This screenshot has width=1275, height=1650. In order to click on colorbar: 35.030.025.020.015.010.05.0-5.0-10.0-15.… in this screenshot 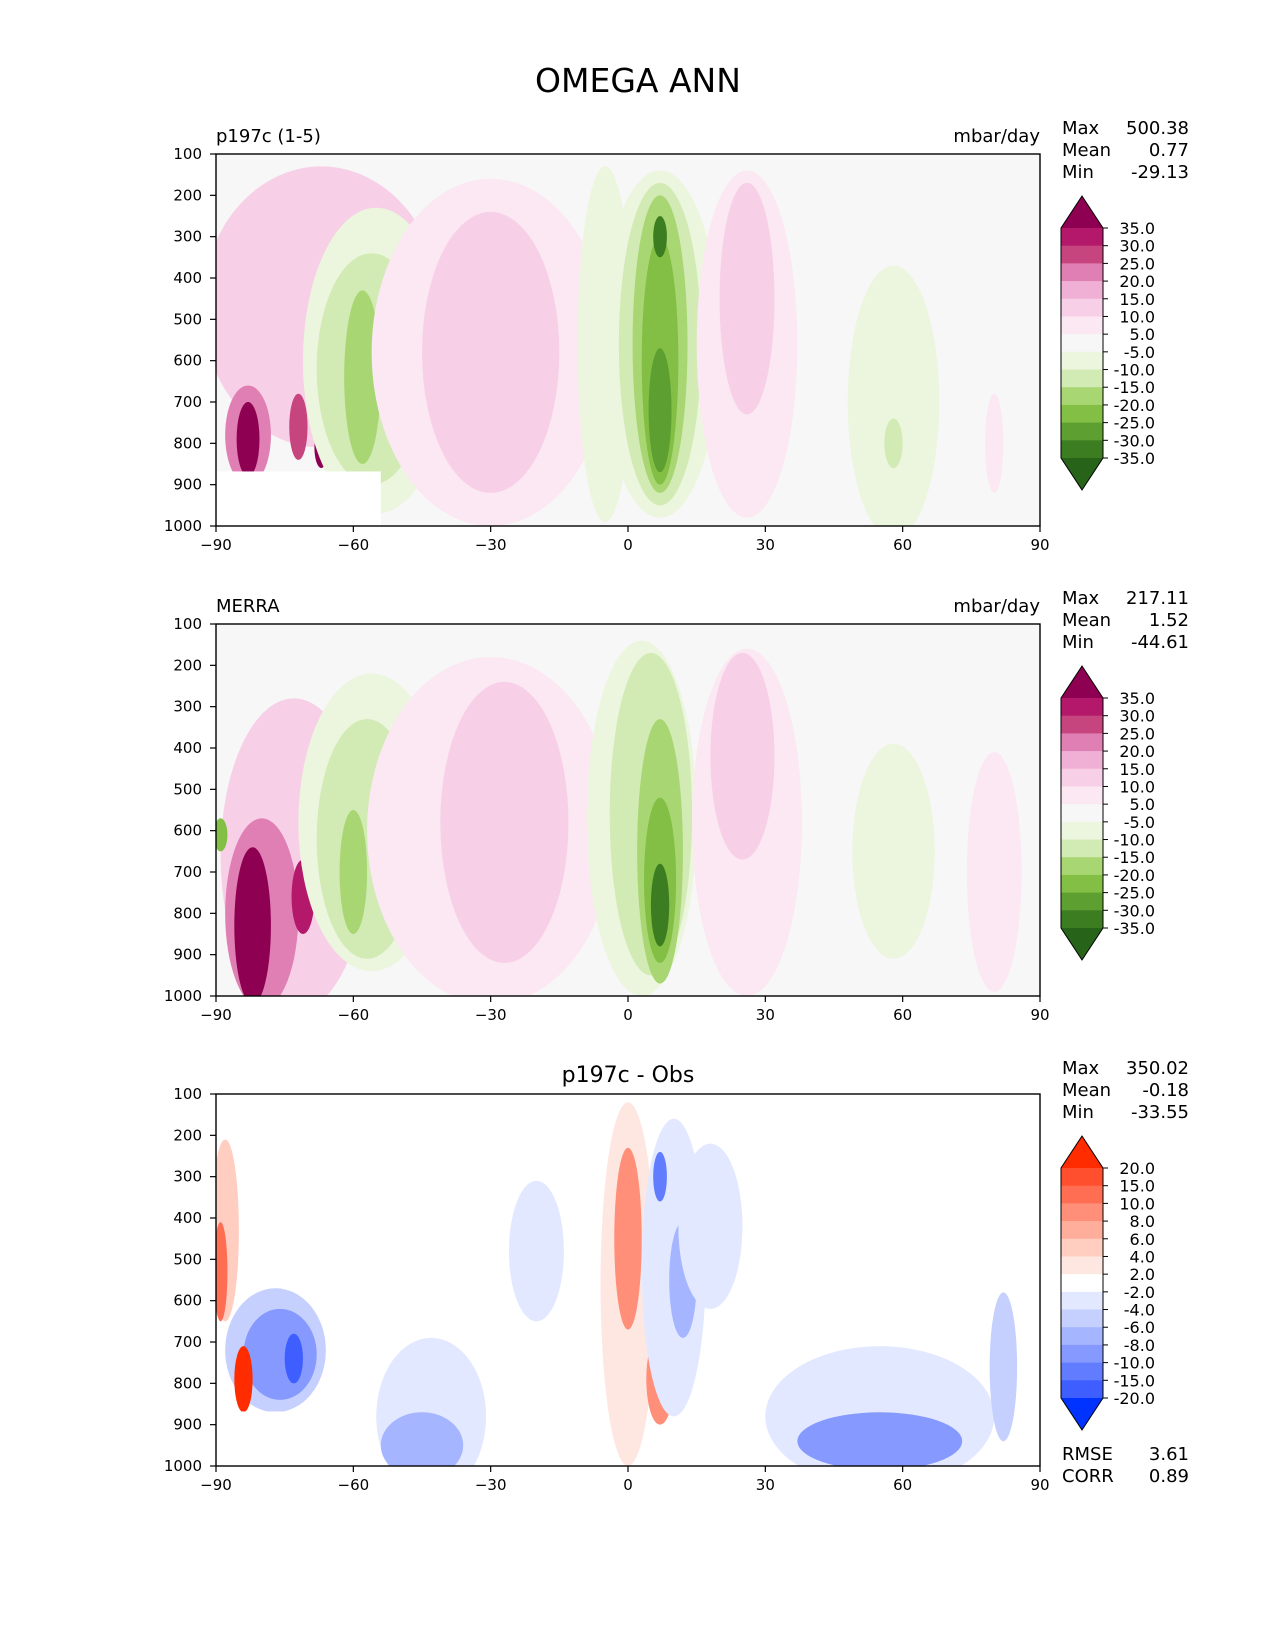, I will do `click(1107, 343)`.